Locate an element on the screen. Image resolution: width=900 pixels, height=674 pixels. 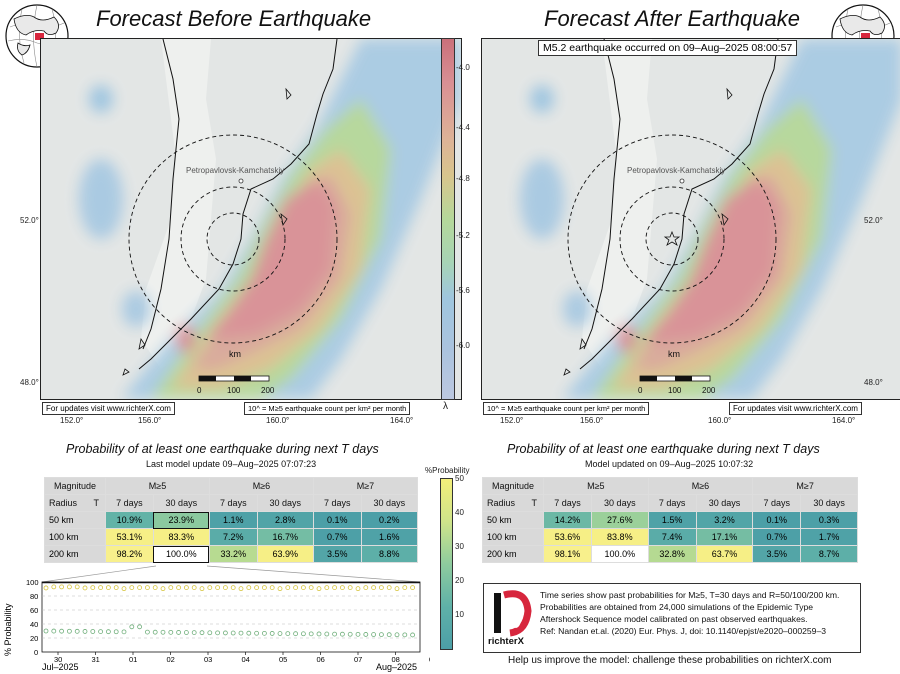
radius-label: 50 km is located at coordinates (513, 520).